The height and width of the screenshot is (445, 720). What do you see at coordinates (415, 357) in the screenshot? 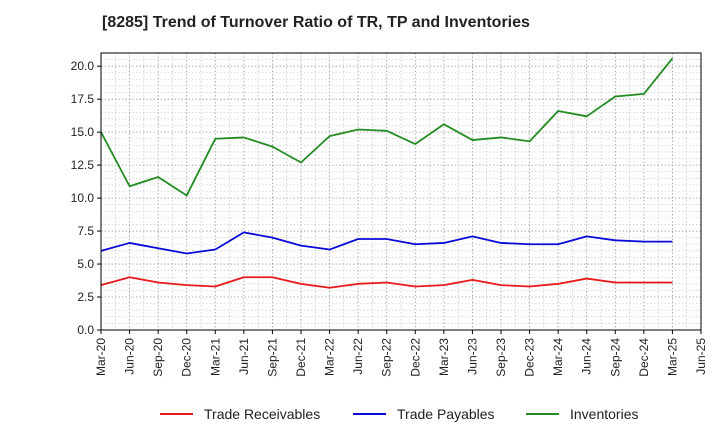
I see `x-tick-label: Dec-22` at bounding box center [415, 357].